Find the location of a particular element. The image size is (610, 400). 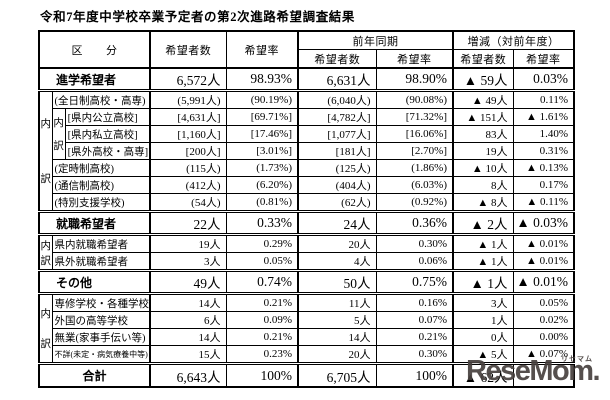

applicants-prev: 20人 is located at coordinates (337, 354).